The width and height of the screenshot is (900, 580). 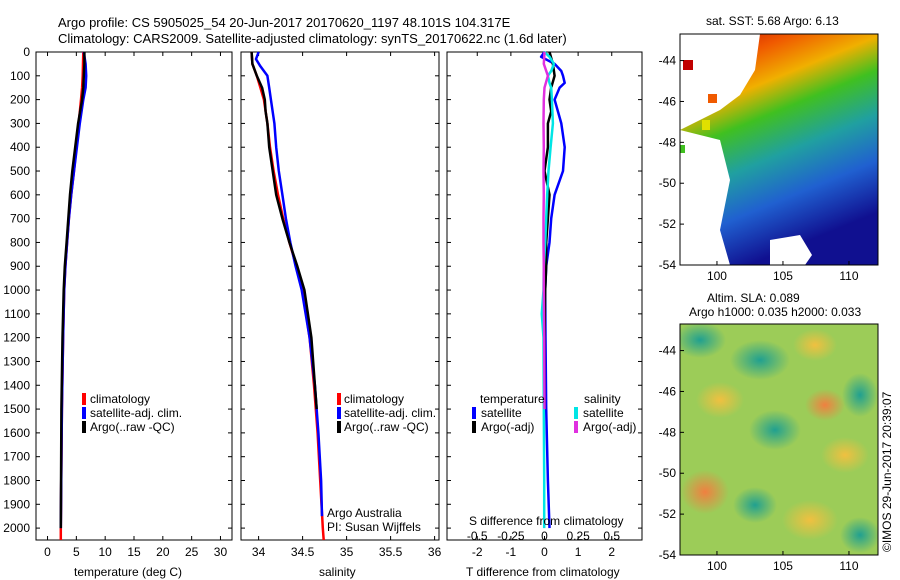 I want to click on legend-swatch-climatology, so click(x=84, y=399).